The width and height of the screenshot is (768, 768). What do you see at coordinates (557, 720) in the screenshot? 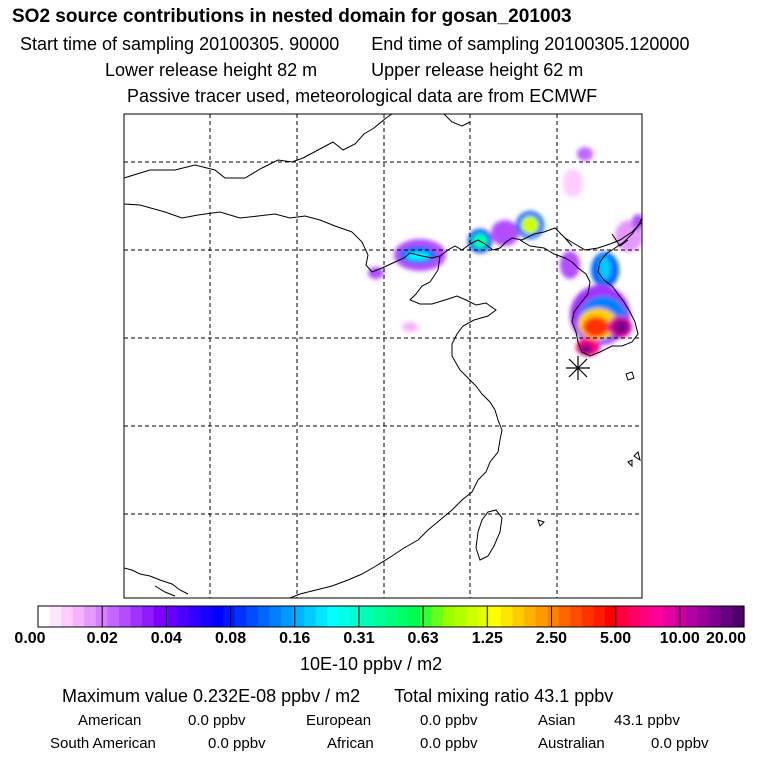
I see `region-label: Asian` at bounding box center [557, 720].